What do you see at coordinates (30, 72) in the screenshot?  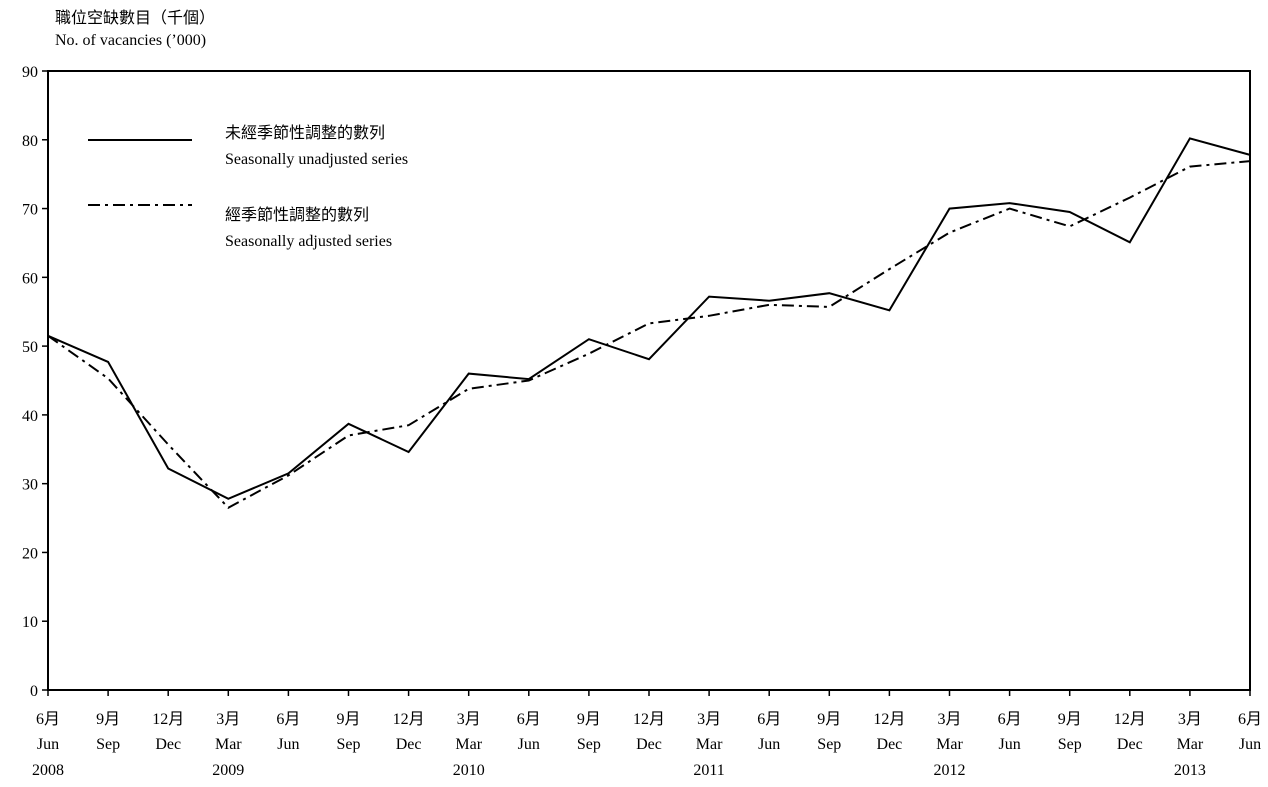 I see `y-tick-label: 90` at bounding box center [30, 72].